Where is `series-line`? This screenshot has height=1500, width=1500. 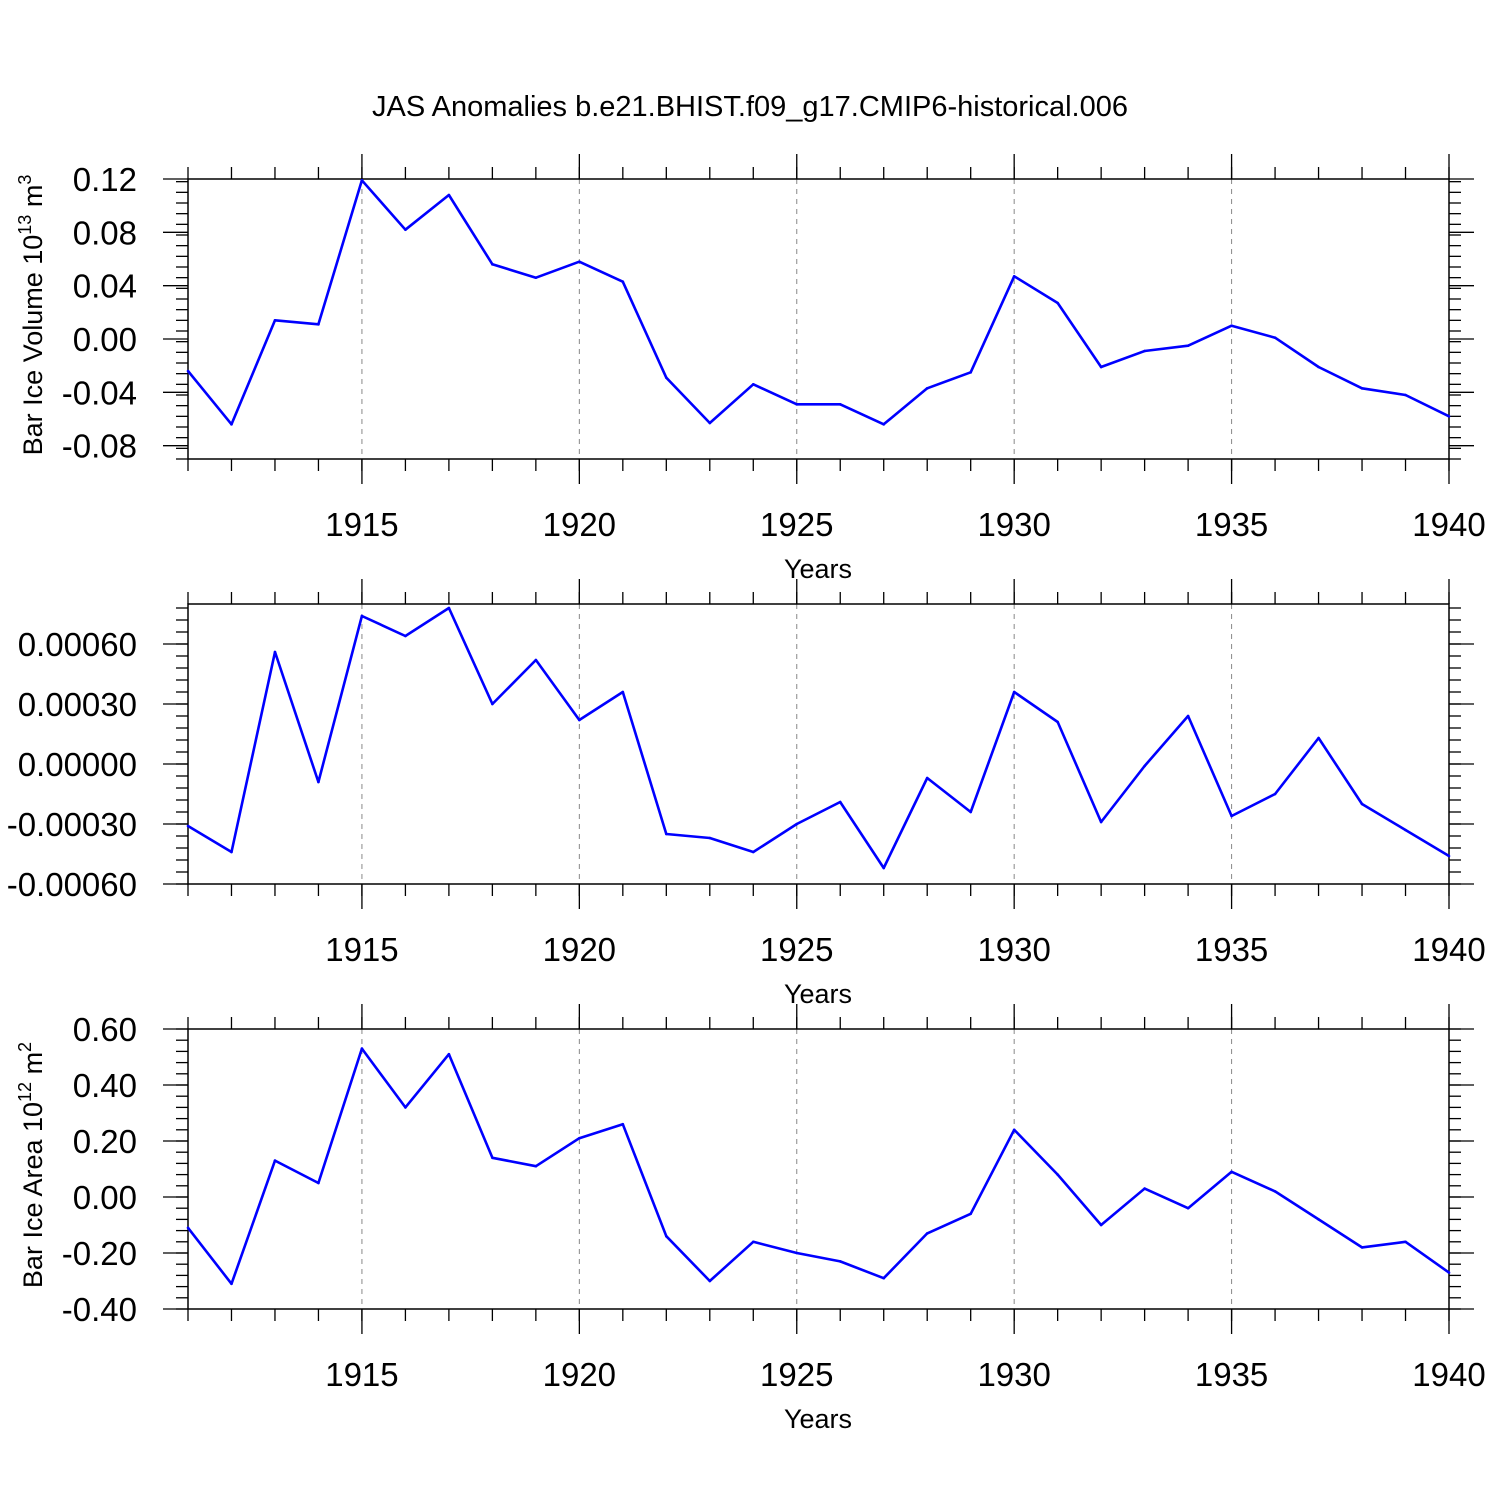 series-line is located at coordinates (818, 738).